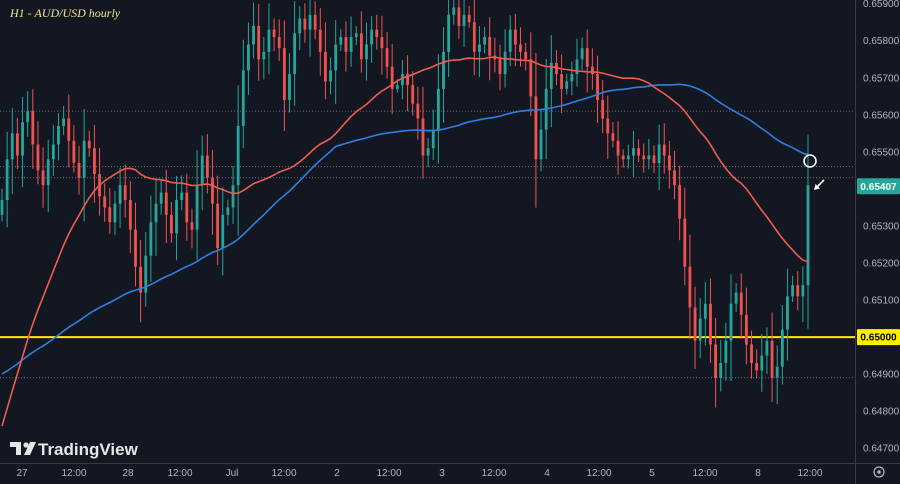  I want to click on y-tick-label: 0.65900, so click(881, 5).